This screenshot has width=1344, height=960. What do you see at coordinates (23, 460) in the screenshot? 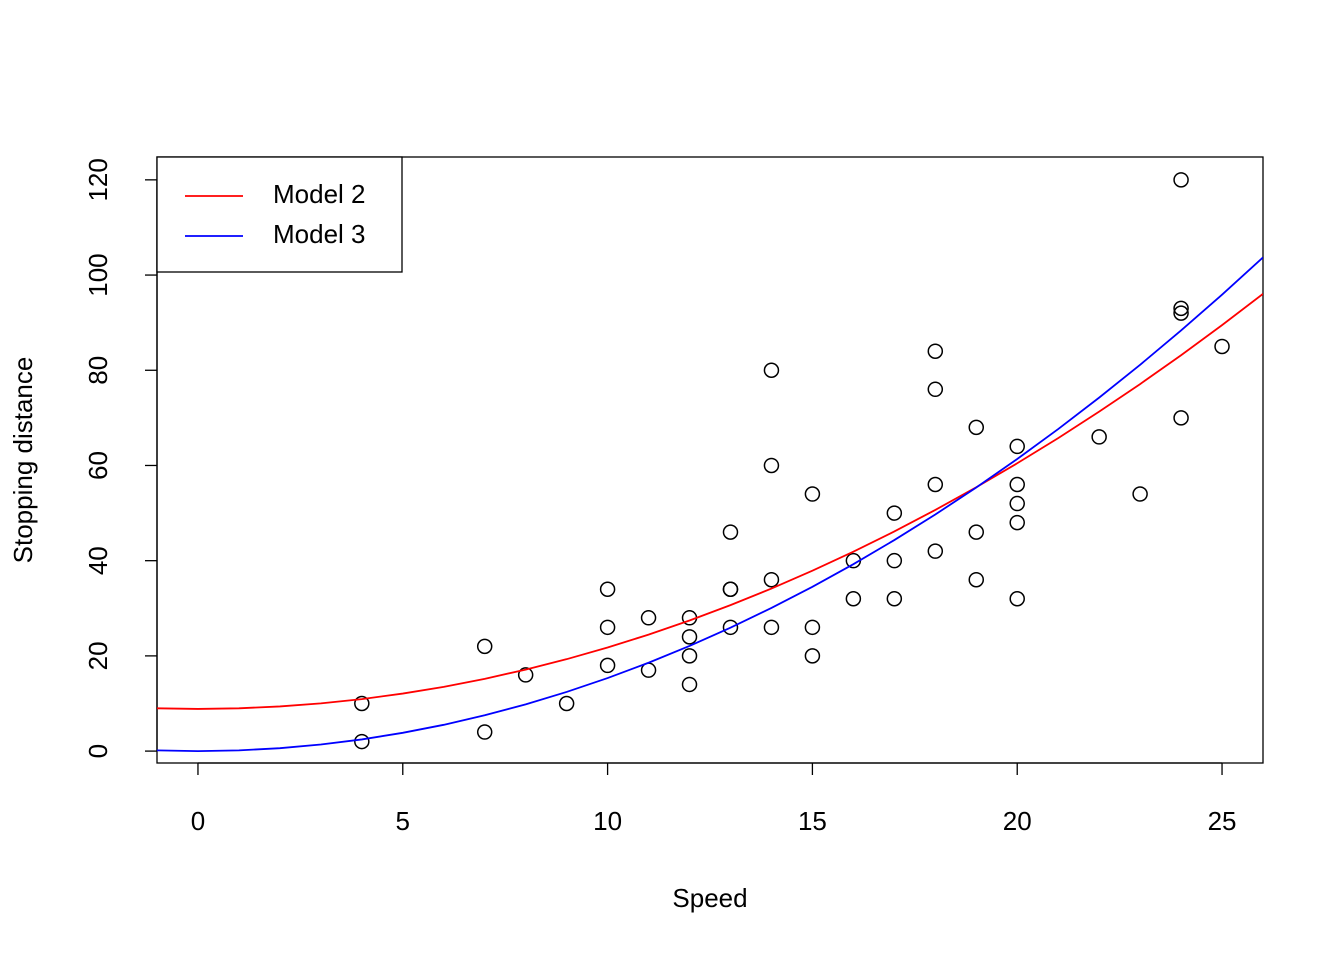
I see `y-axis-label: Stopping distance` at bounding box center [23, 460].